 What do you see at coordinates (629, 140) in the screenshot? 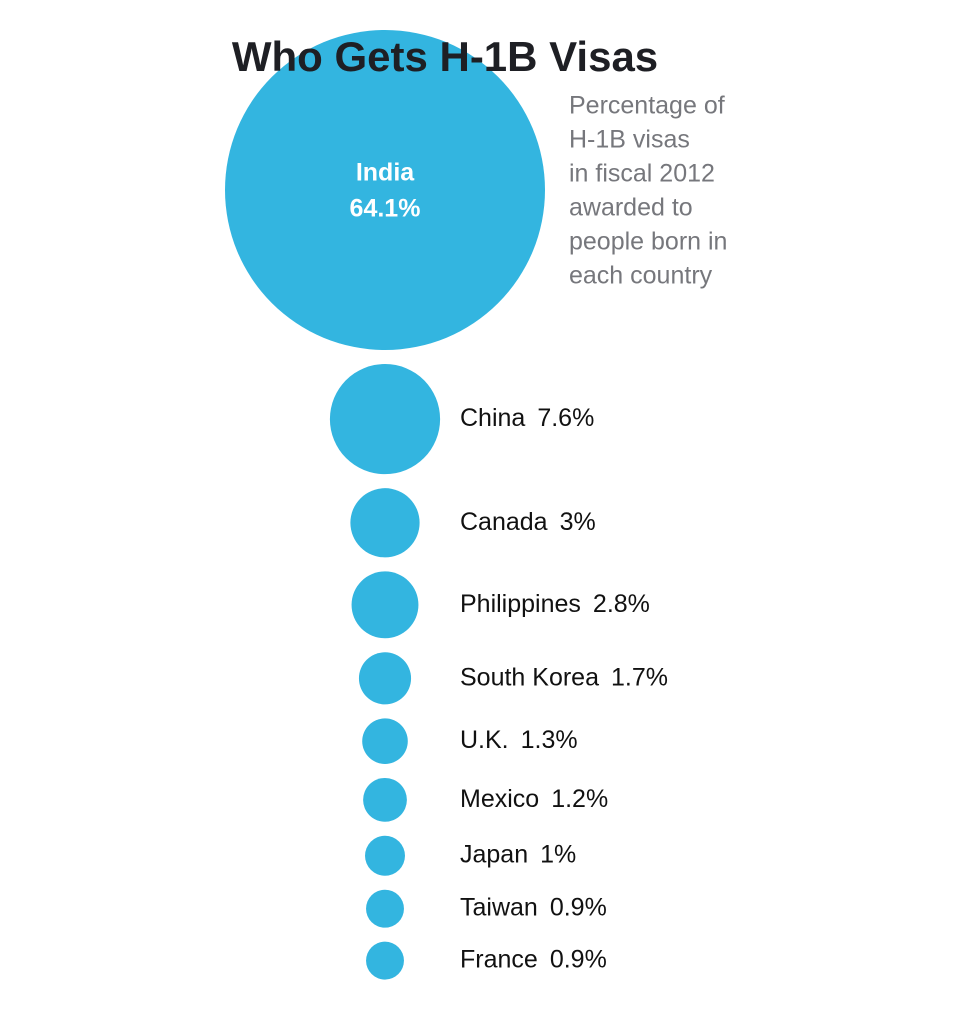
I see `subtitle-line: H-1B visas` at bounding box center [629, 140].